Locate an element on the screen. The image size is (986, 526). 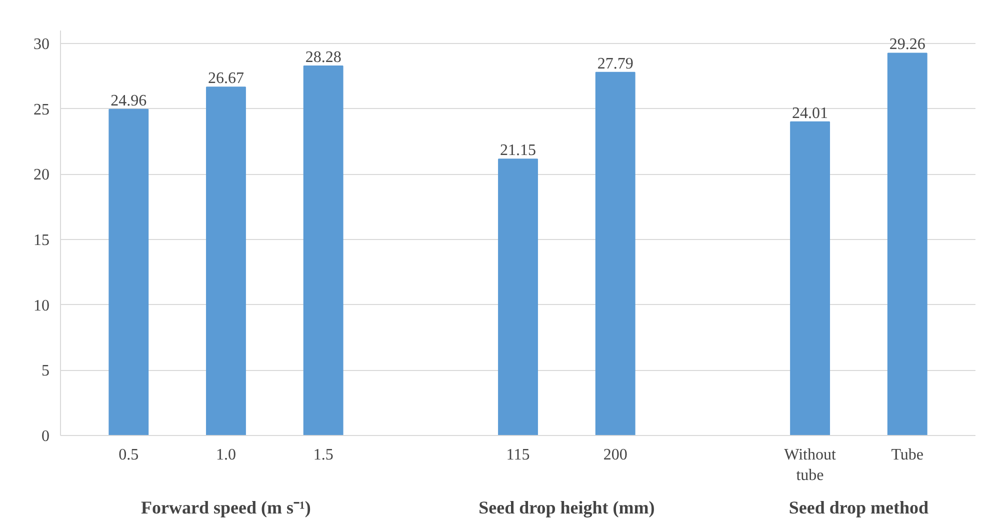
data-label: 28.28 is located at coordinates (323, 57).